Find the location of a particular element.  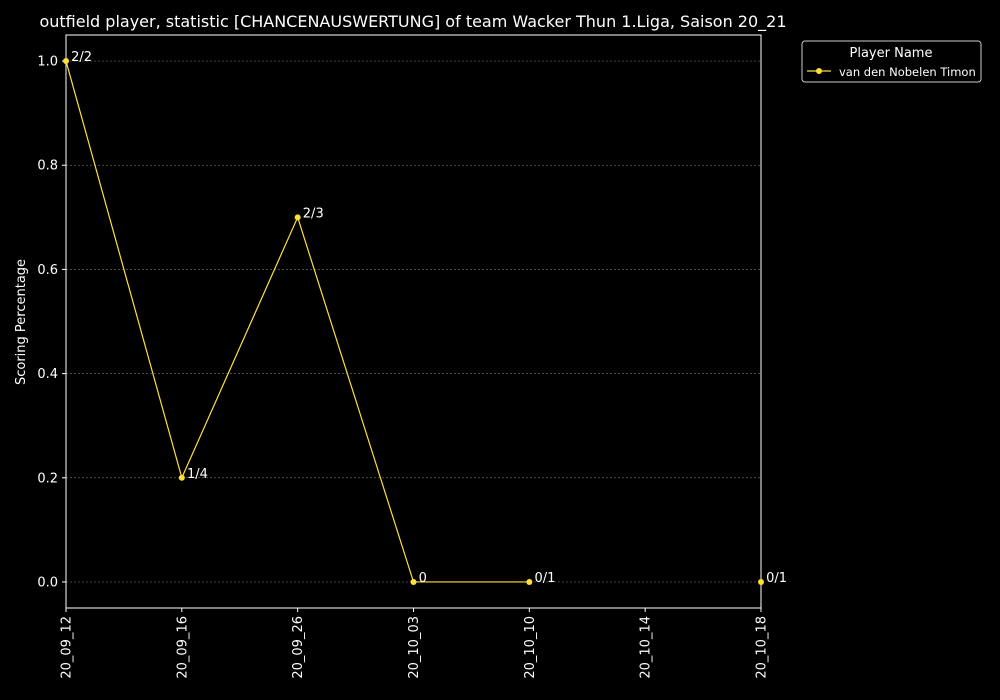

y-tick-label: 0.8 is located at coordinates (47, 166).